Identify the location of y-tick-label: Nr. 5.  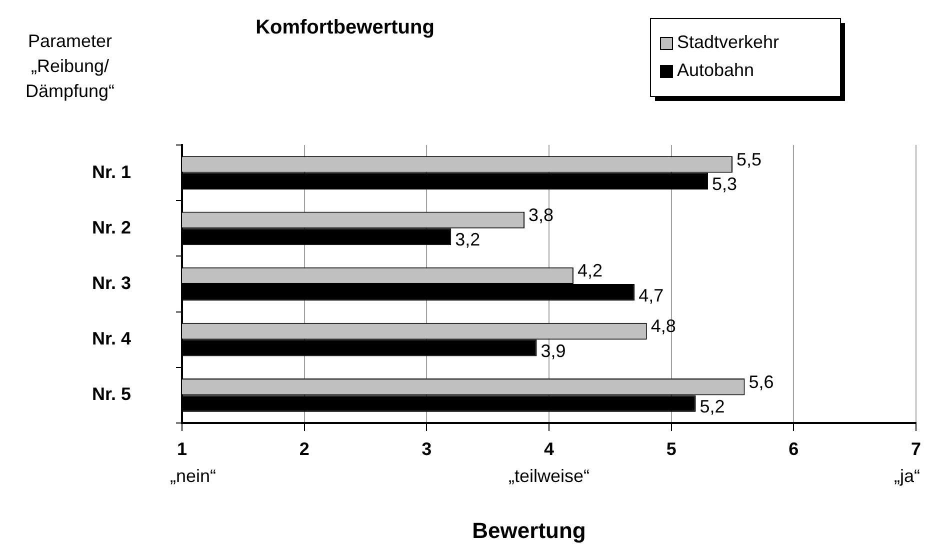
(111, 394).